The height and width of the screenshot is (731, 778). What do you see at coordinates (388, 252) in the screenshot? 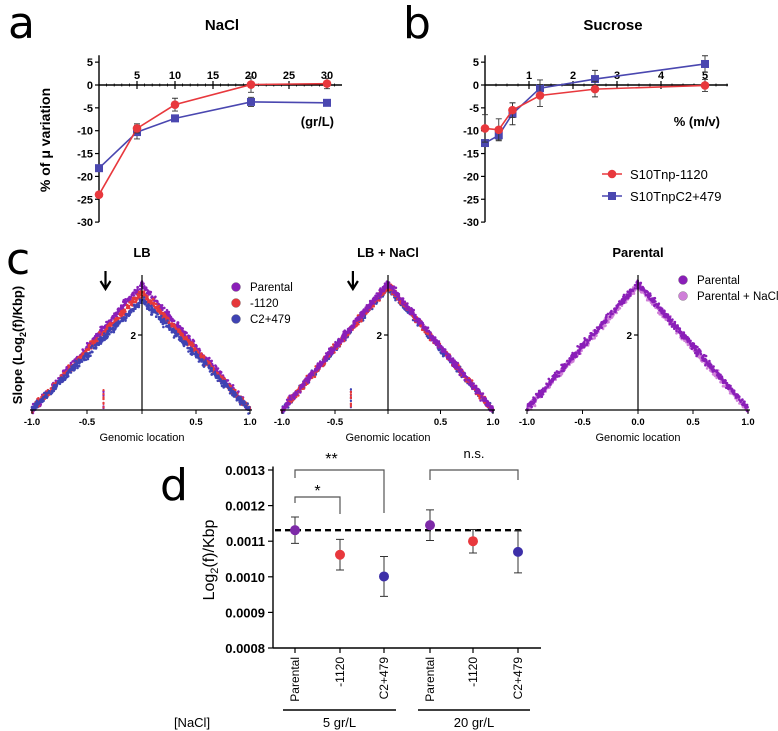
I see `subplot-title: LB + NaCl` at bounding box center [388, 252].